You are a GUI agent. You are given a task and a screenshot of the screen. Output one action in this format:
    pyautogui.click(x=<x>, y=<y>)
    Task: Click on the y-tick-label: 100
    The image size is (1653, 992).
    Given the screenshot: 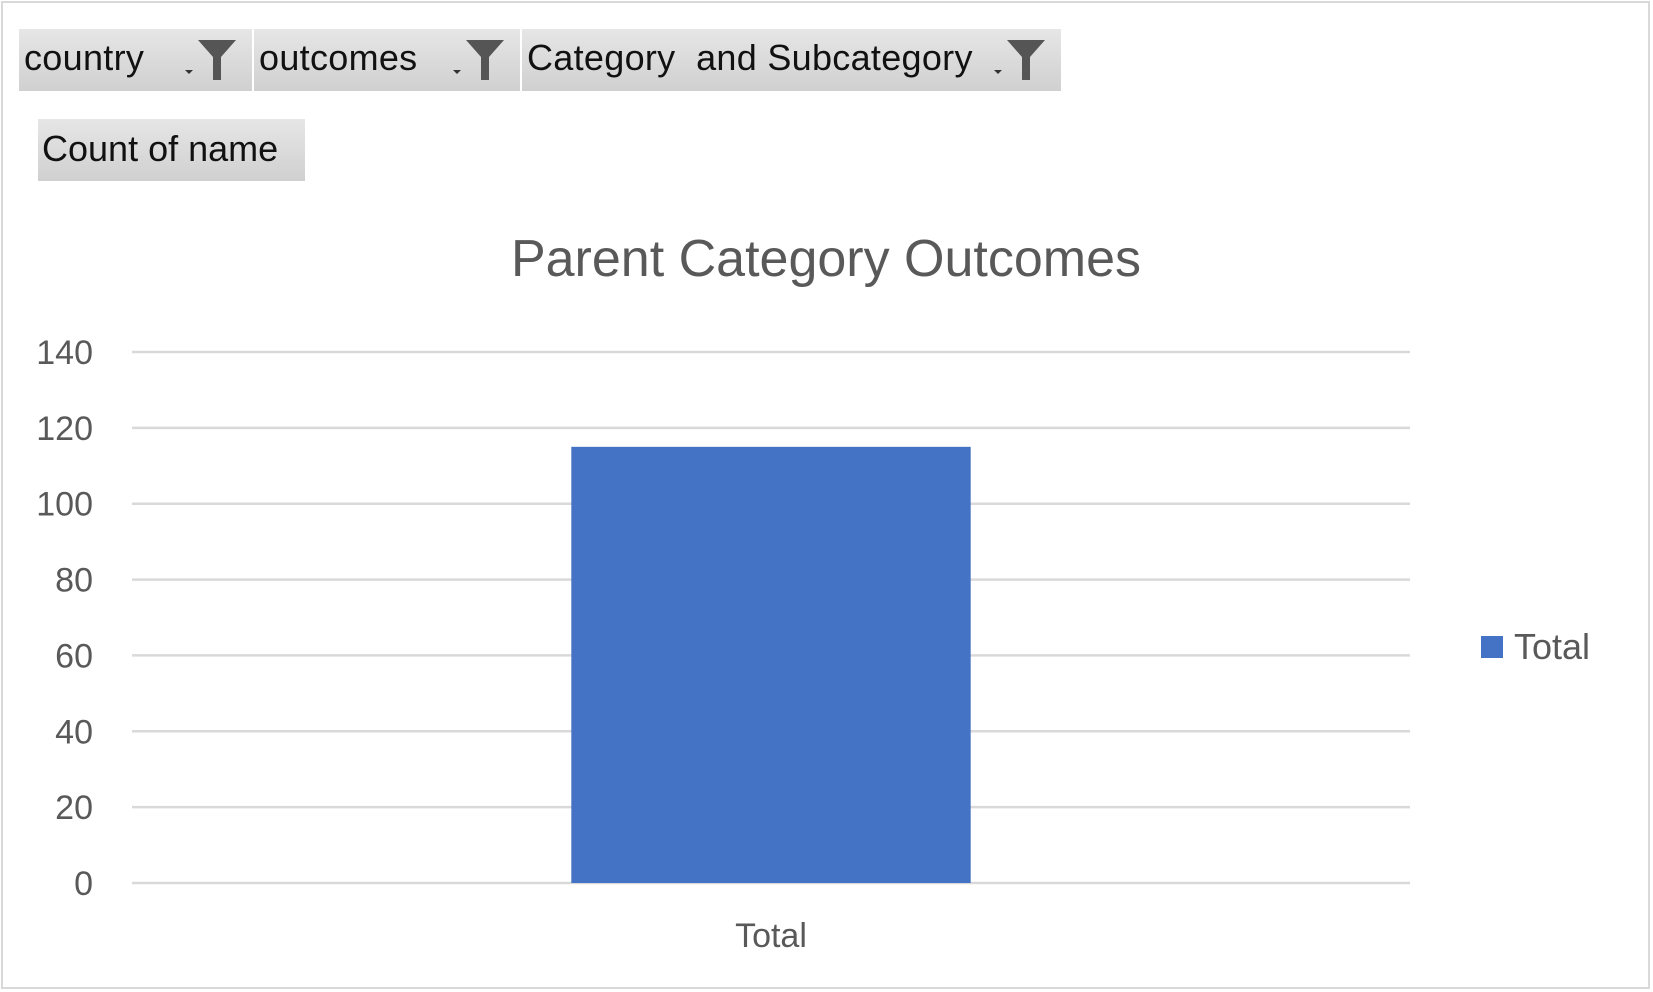 What is the action you would take?
    pyautogui.click(x=64, y=505)
    